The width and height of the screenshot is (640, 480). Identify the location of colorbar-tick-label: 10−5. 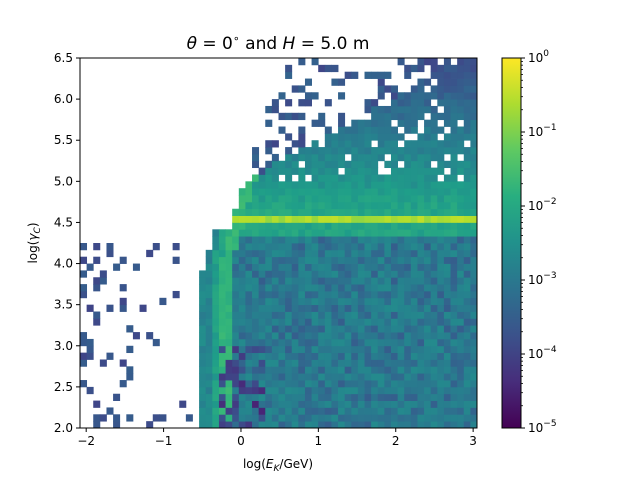
(542, 427).